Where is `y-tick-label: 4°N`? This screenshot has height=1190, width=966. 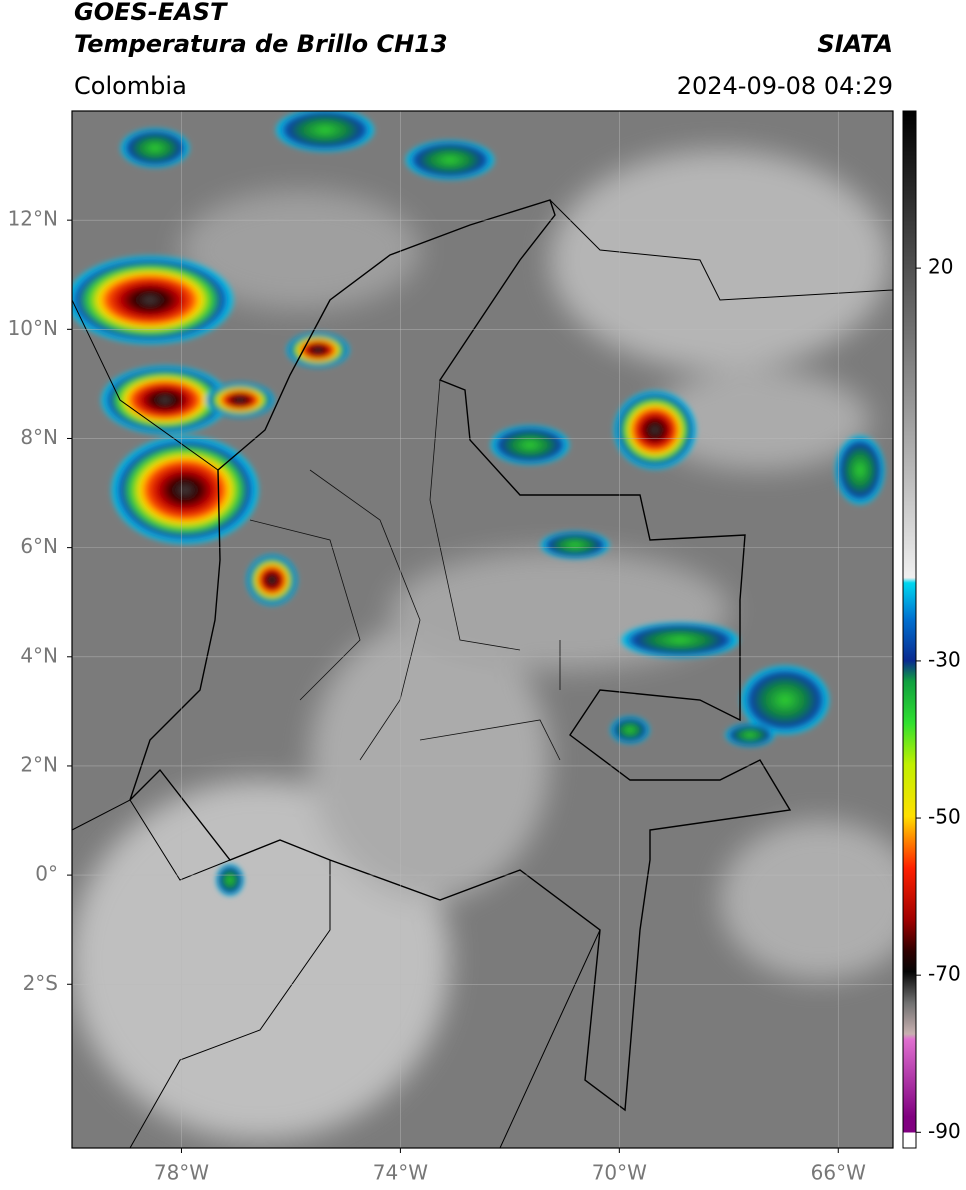 y-tick-label: 4°N is located at coordinates (39, 655).